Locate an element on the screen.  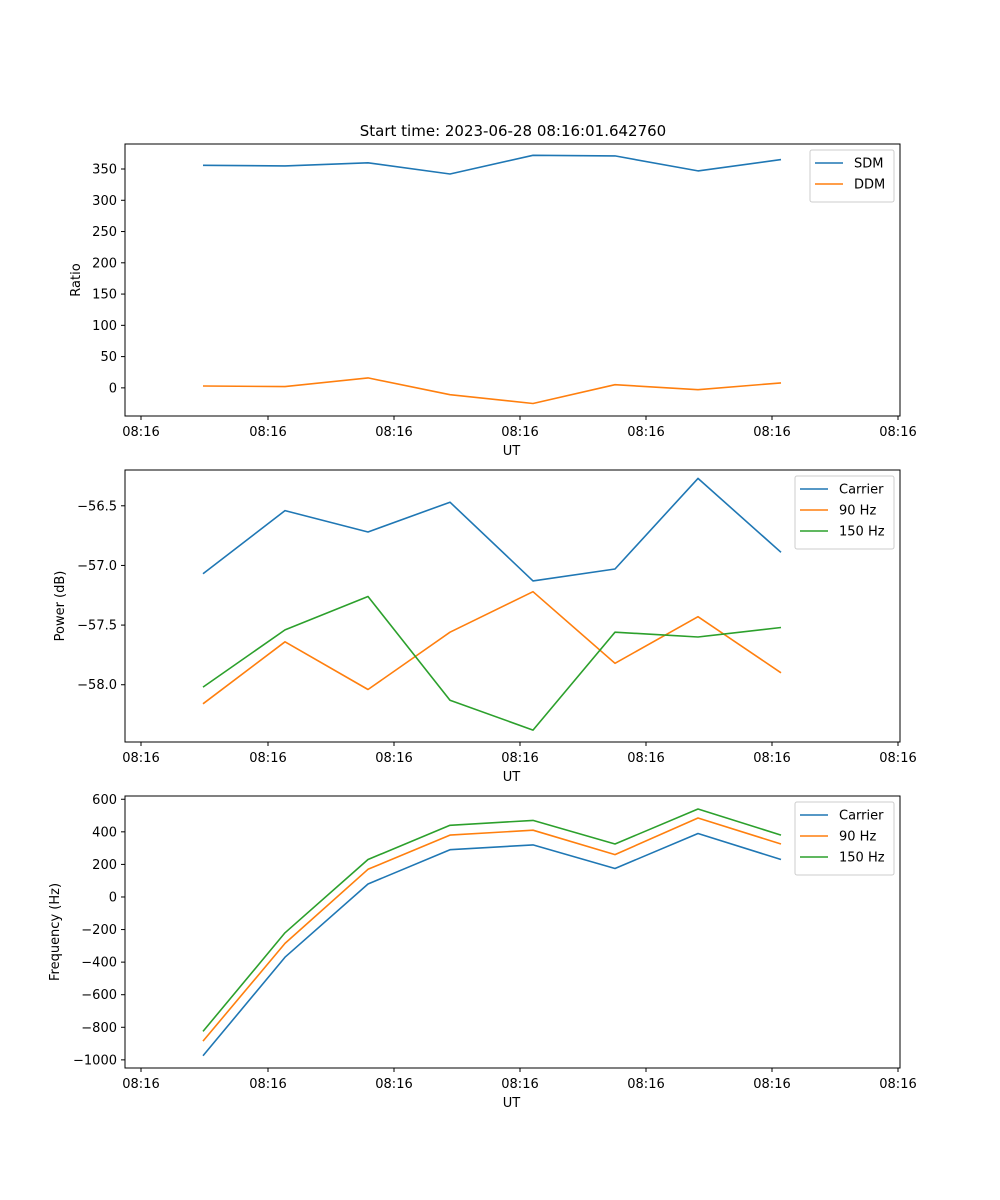
y-tick-label: 400 is located at coordinates (104, 832).